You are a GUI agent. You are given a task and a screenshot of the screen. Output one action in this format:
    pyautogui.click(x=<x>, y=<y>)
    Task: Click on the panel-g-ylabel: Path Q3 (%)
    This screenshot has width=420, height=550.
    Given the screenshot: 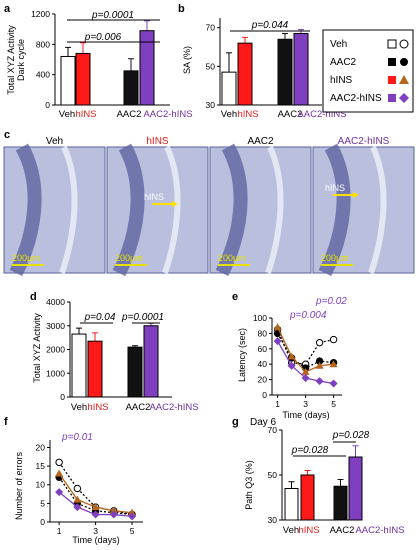 What is the action you would take?
    pyautogui.click(x=249, y=485)
    